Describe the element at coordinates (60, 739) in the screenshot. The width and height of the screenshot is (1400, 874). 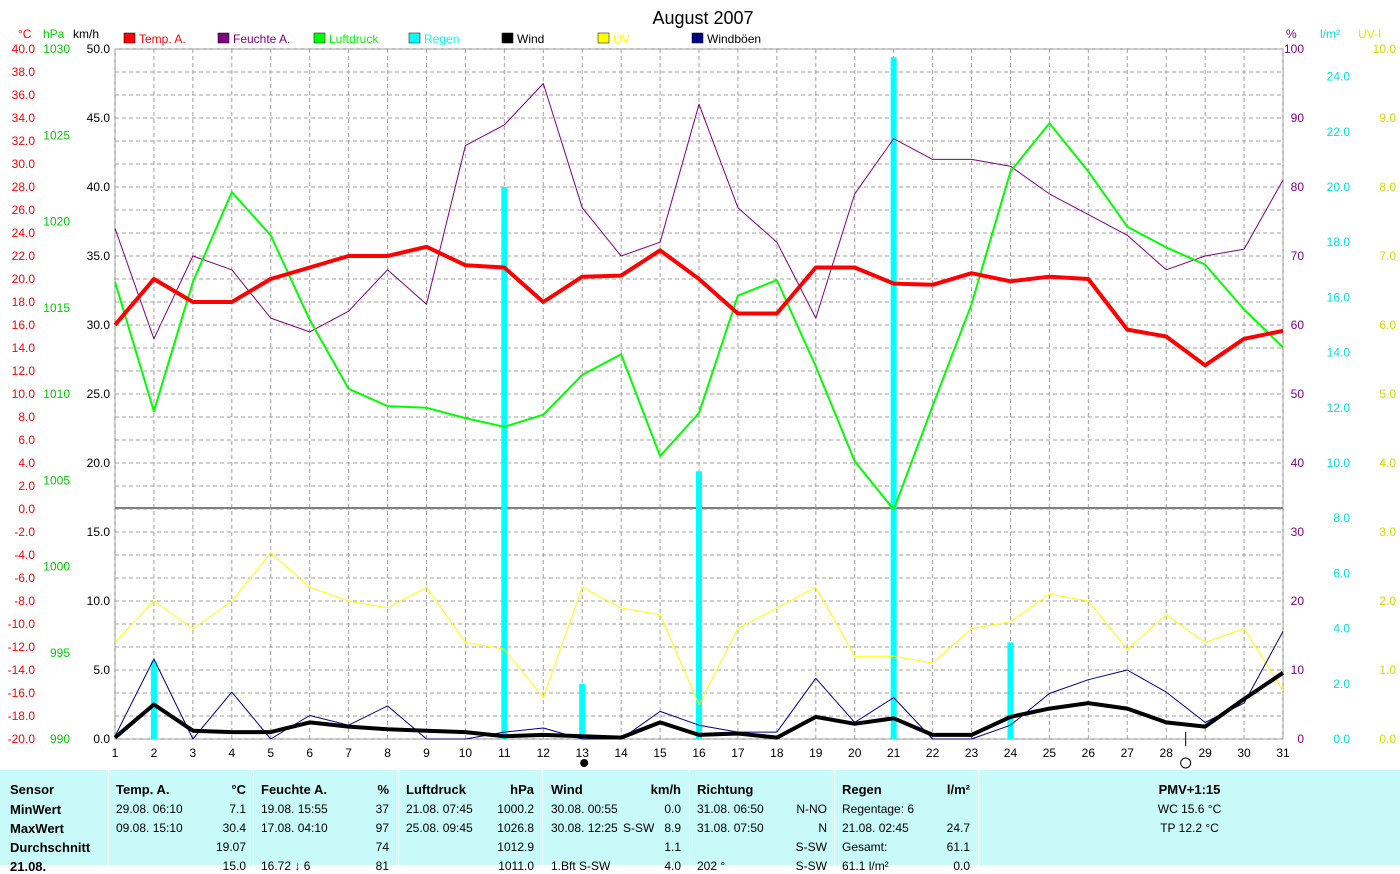
I see `pressure-tick-label: 990` at that location.